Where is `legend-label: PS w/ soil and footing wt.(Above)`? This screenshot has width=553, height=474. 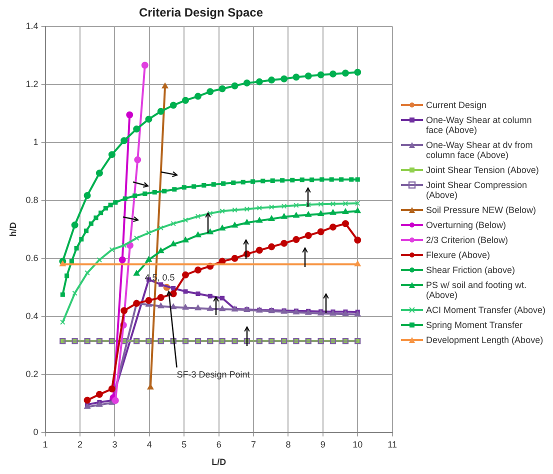
legend-label: PS w/ soil and footing wt.(Above) is located at coordinates (477, 290).